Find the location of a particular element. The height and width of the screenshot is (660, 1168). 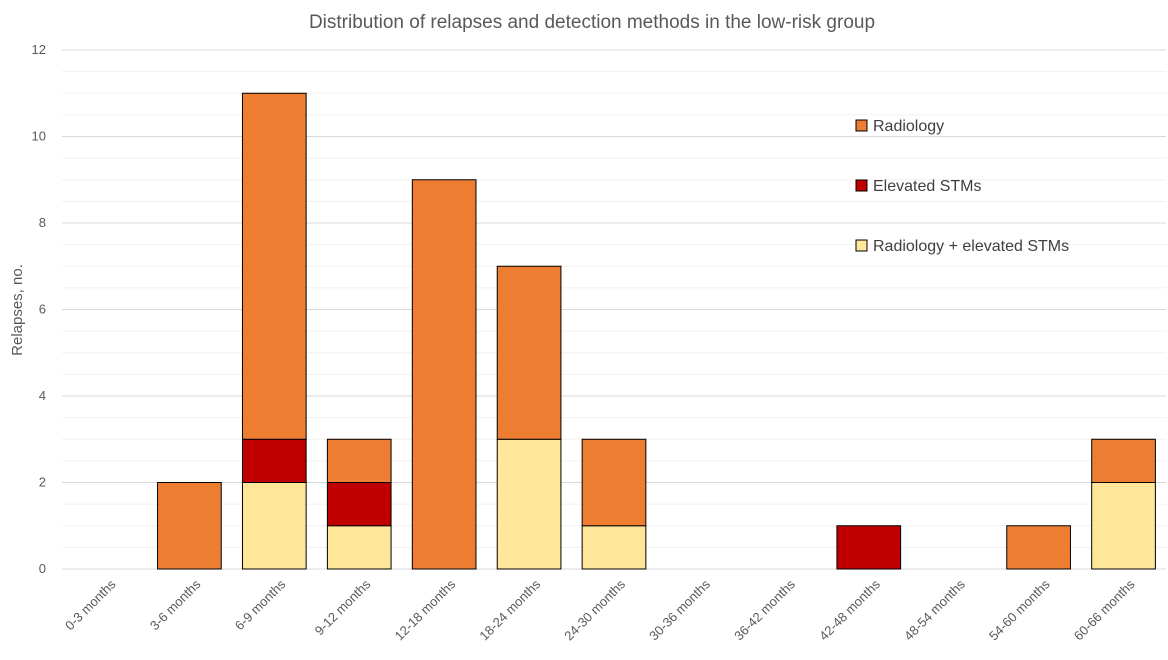

x-tick-label: 48-54 months is located at coordinates (934, 609).